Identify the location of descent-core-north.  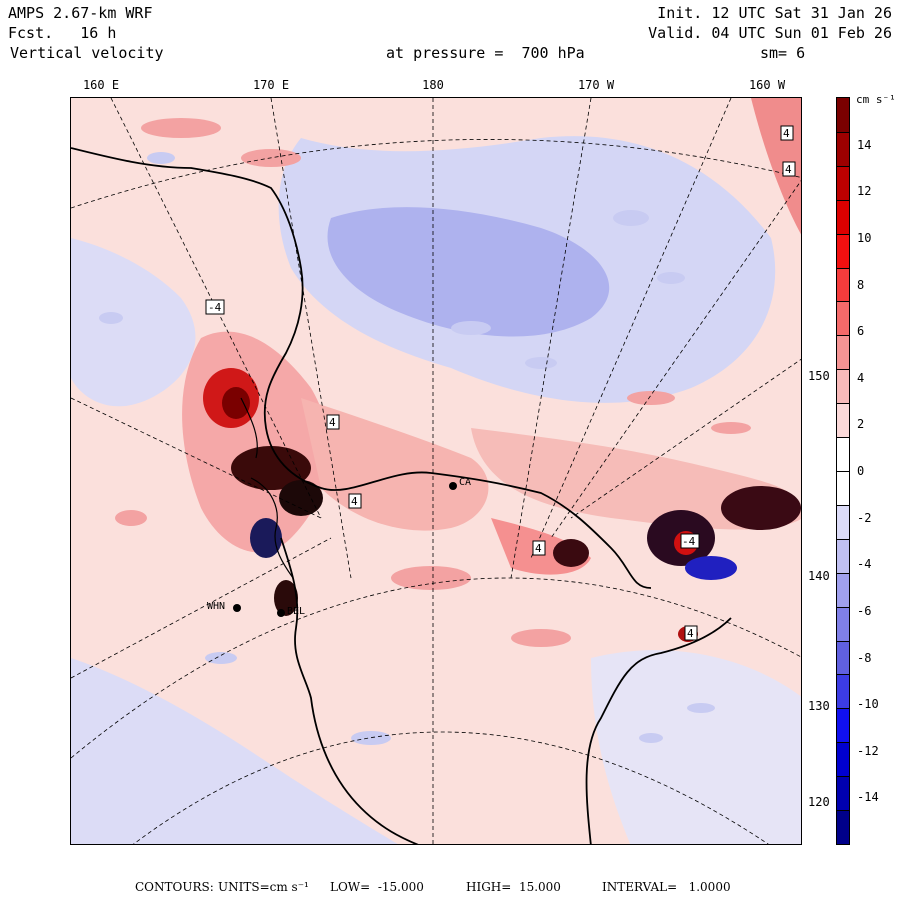
(468, 272).